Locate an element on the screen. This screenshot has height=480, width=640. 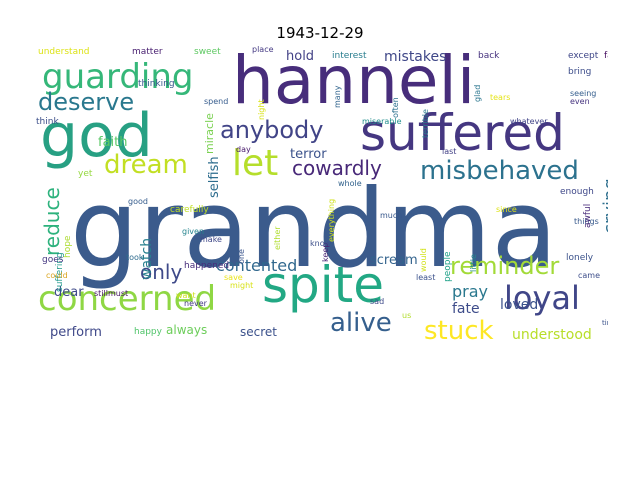
cloud-word: let is located at coordinates (255, 163).